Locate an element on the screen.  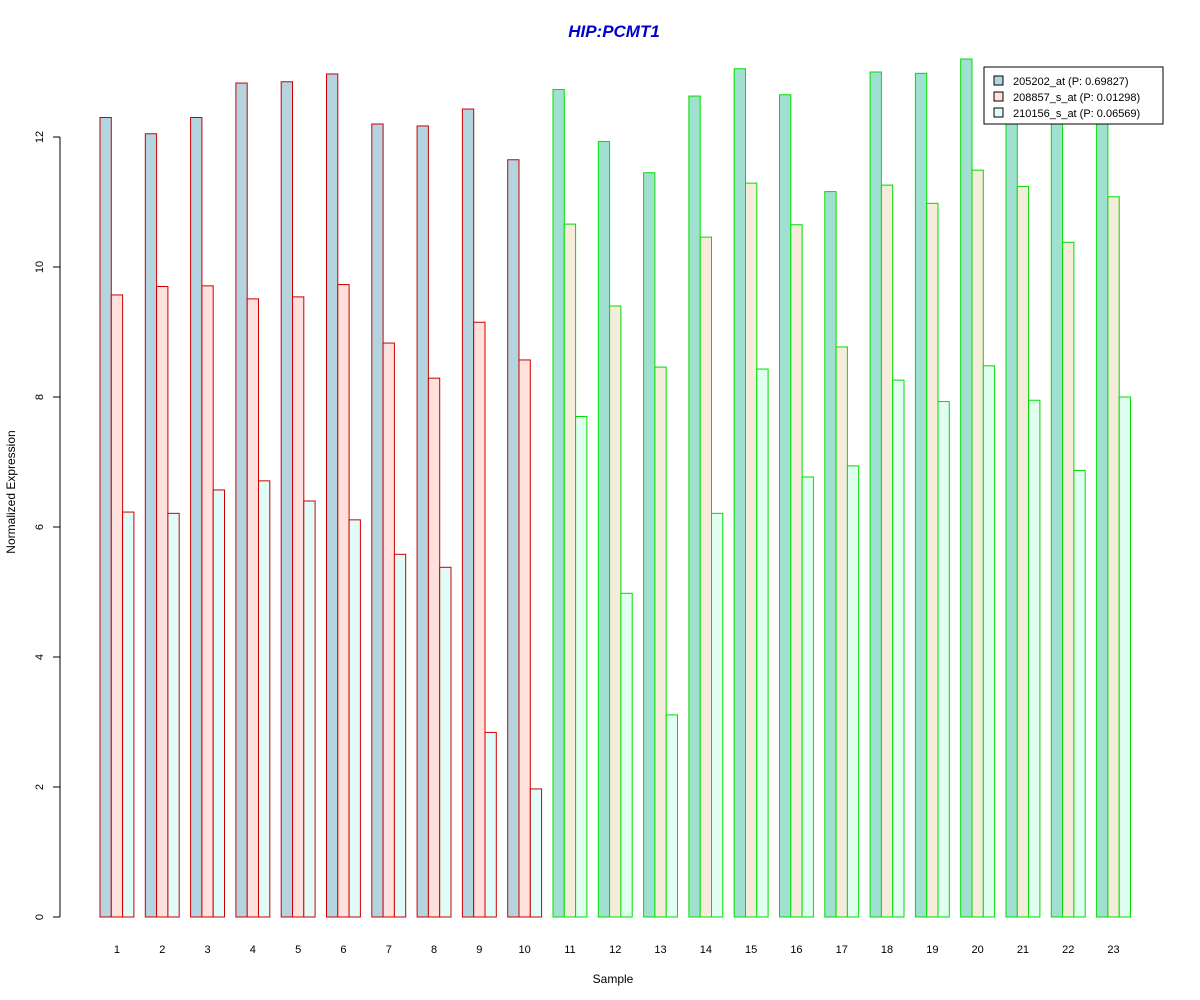
x-tick-label: 17 is located at coordinates (842, 950).